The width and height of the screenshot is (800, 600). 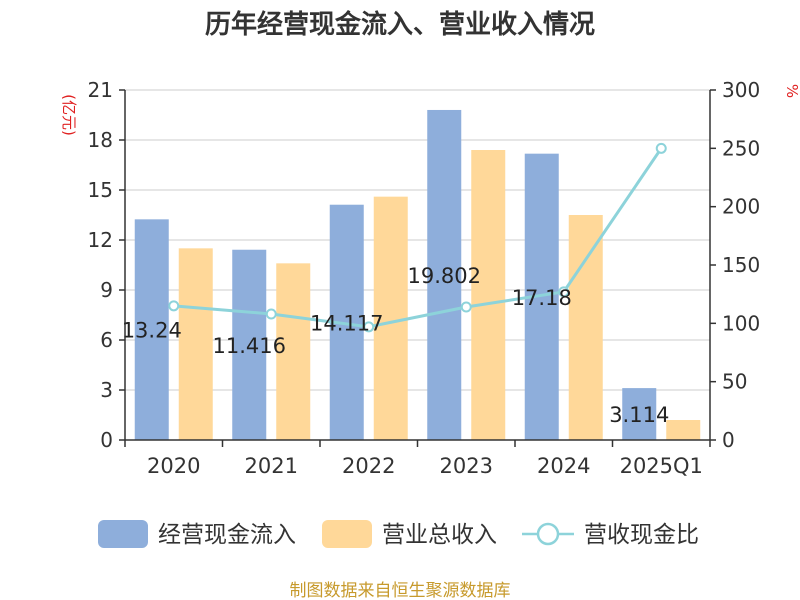 I want to click on left-tick-label: 12, so click(x=100, y=240).